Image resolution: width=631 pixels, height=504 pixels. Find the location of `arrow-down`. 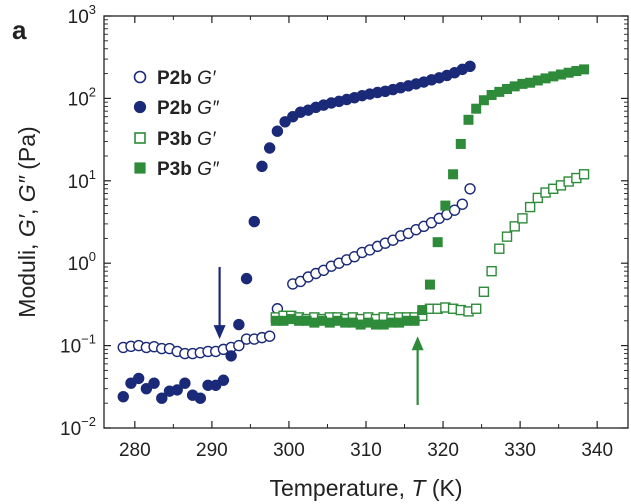

arrow-down is located at coordinates (219, 303).